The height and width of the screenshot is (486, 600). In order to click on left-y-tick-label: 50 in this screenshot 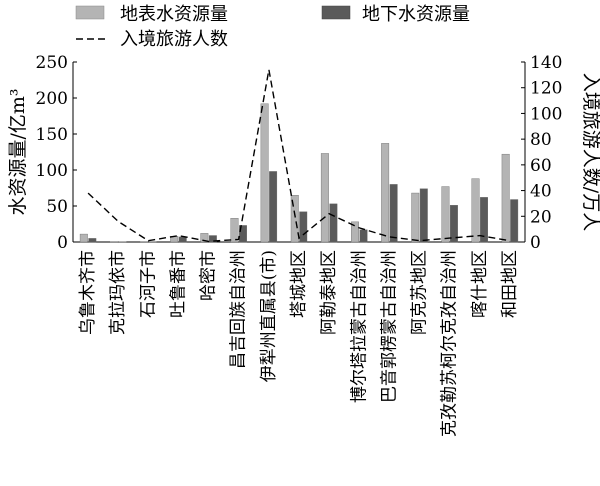, I will do `click(57, 207)`.